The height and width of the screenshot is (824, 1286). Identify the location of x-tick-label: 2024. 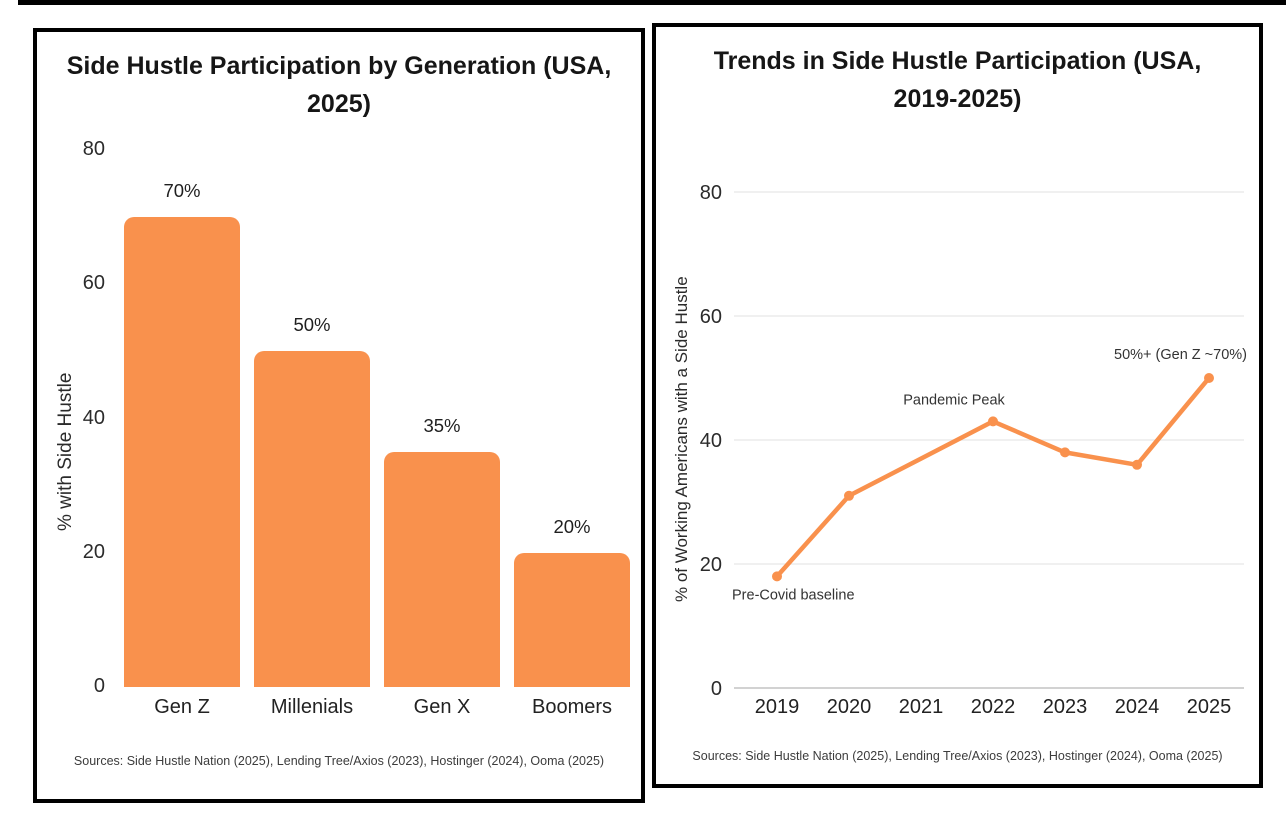
(1137, 707).